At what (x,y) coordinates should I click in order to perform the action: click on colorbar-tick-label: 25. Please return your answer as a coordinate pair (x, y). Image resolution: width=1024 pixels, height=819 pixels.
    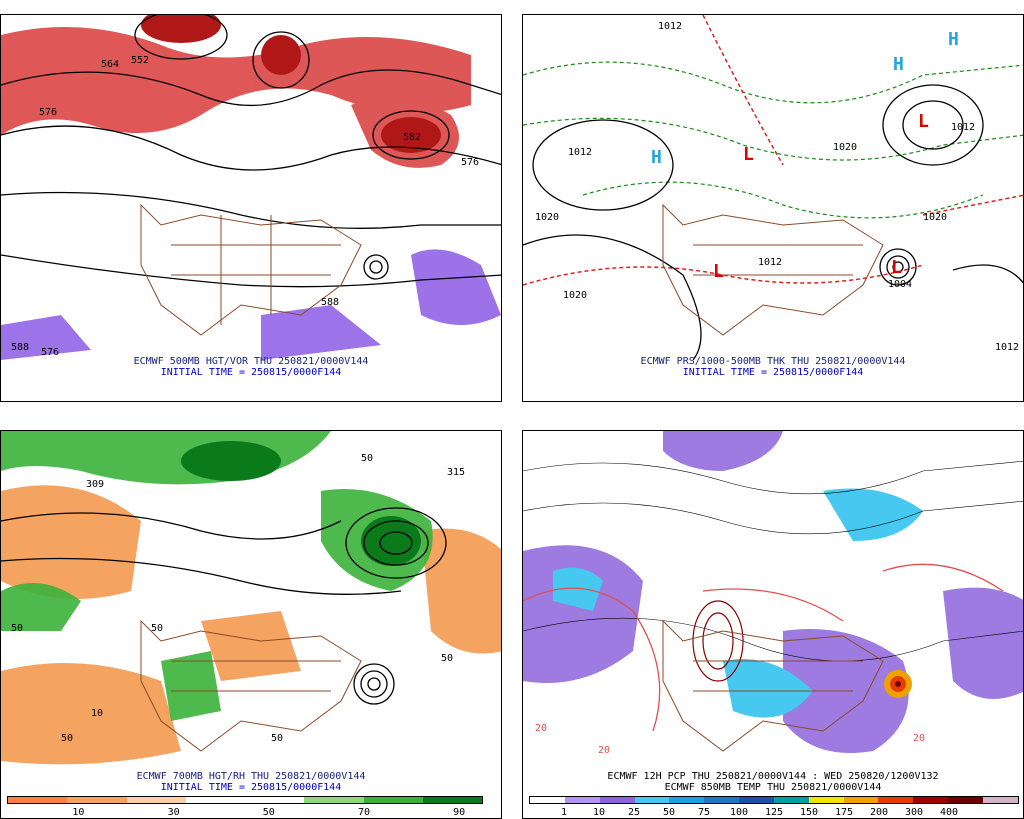
    Looking at the image, I should click on (634, 812).